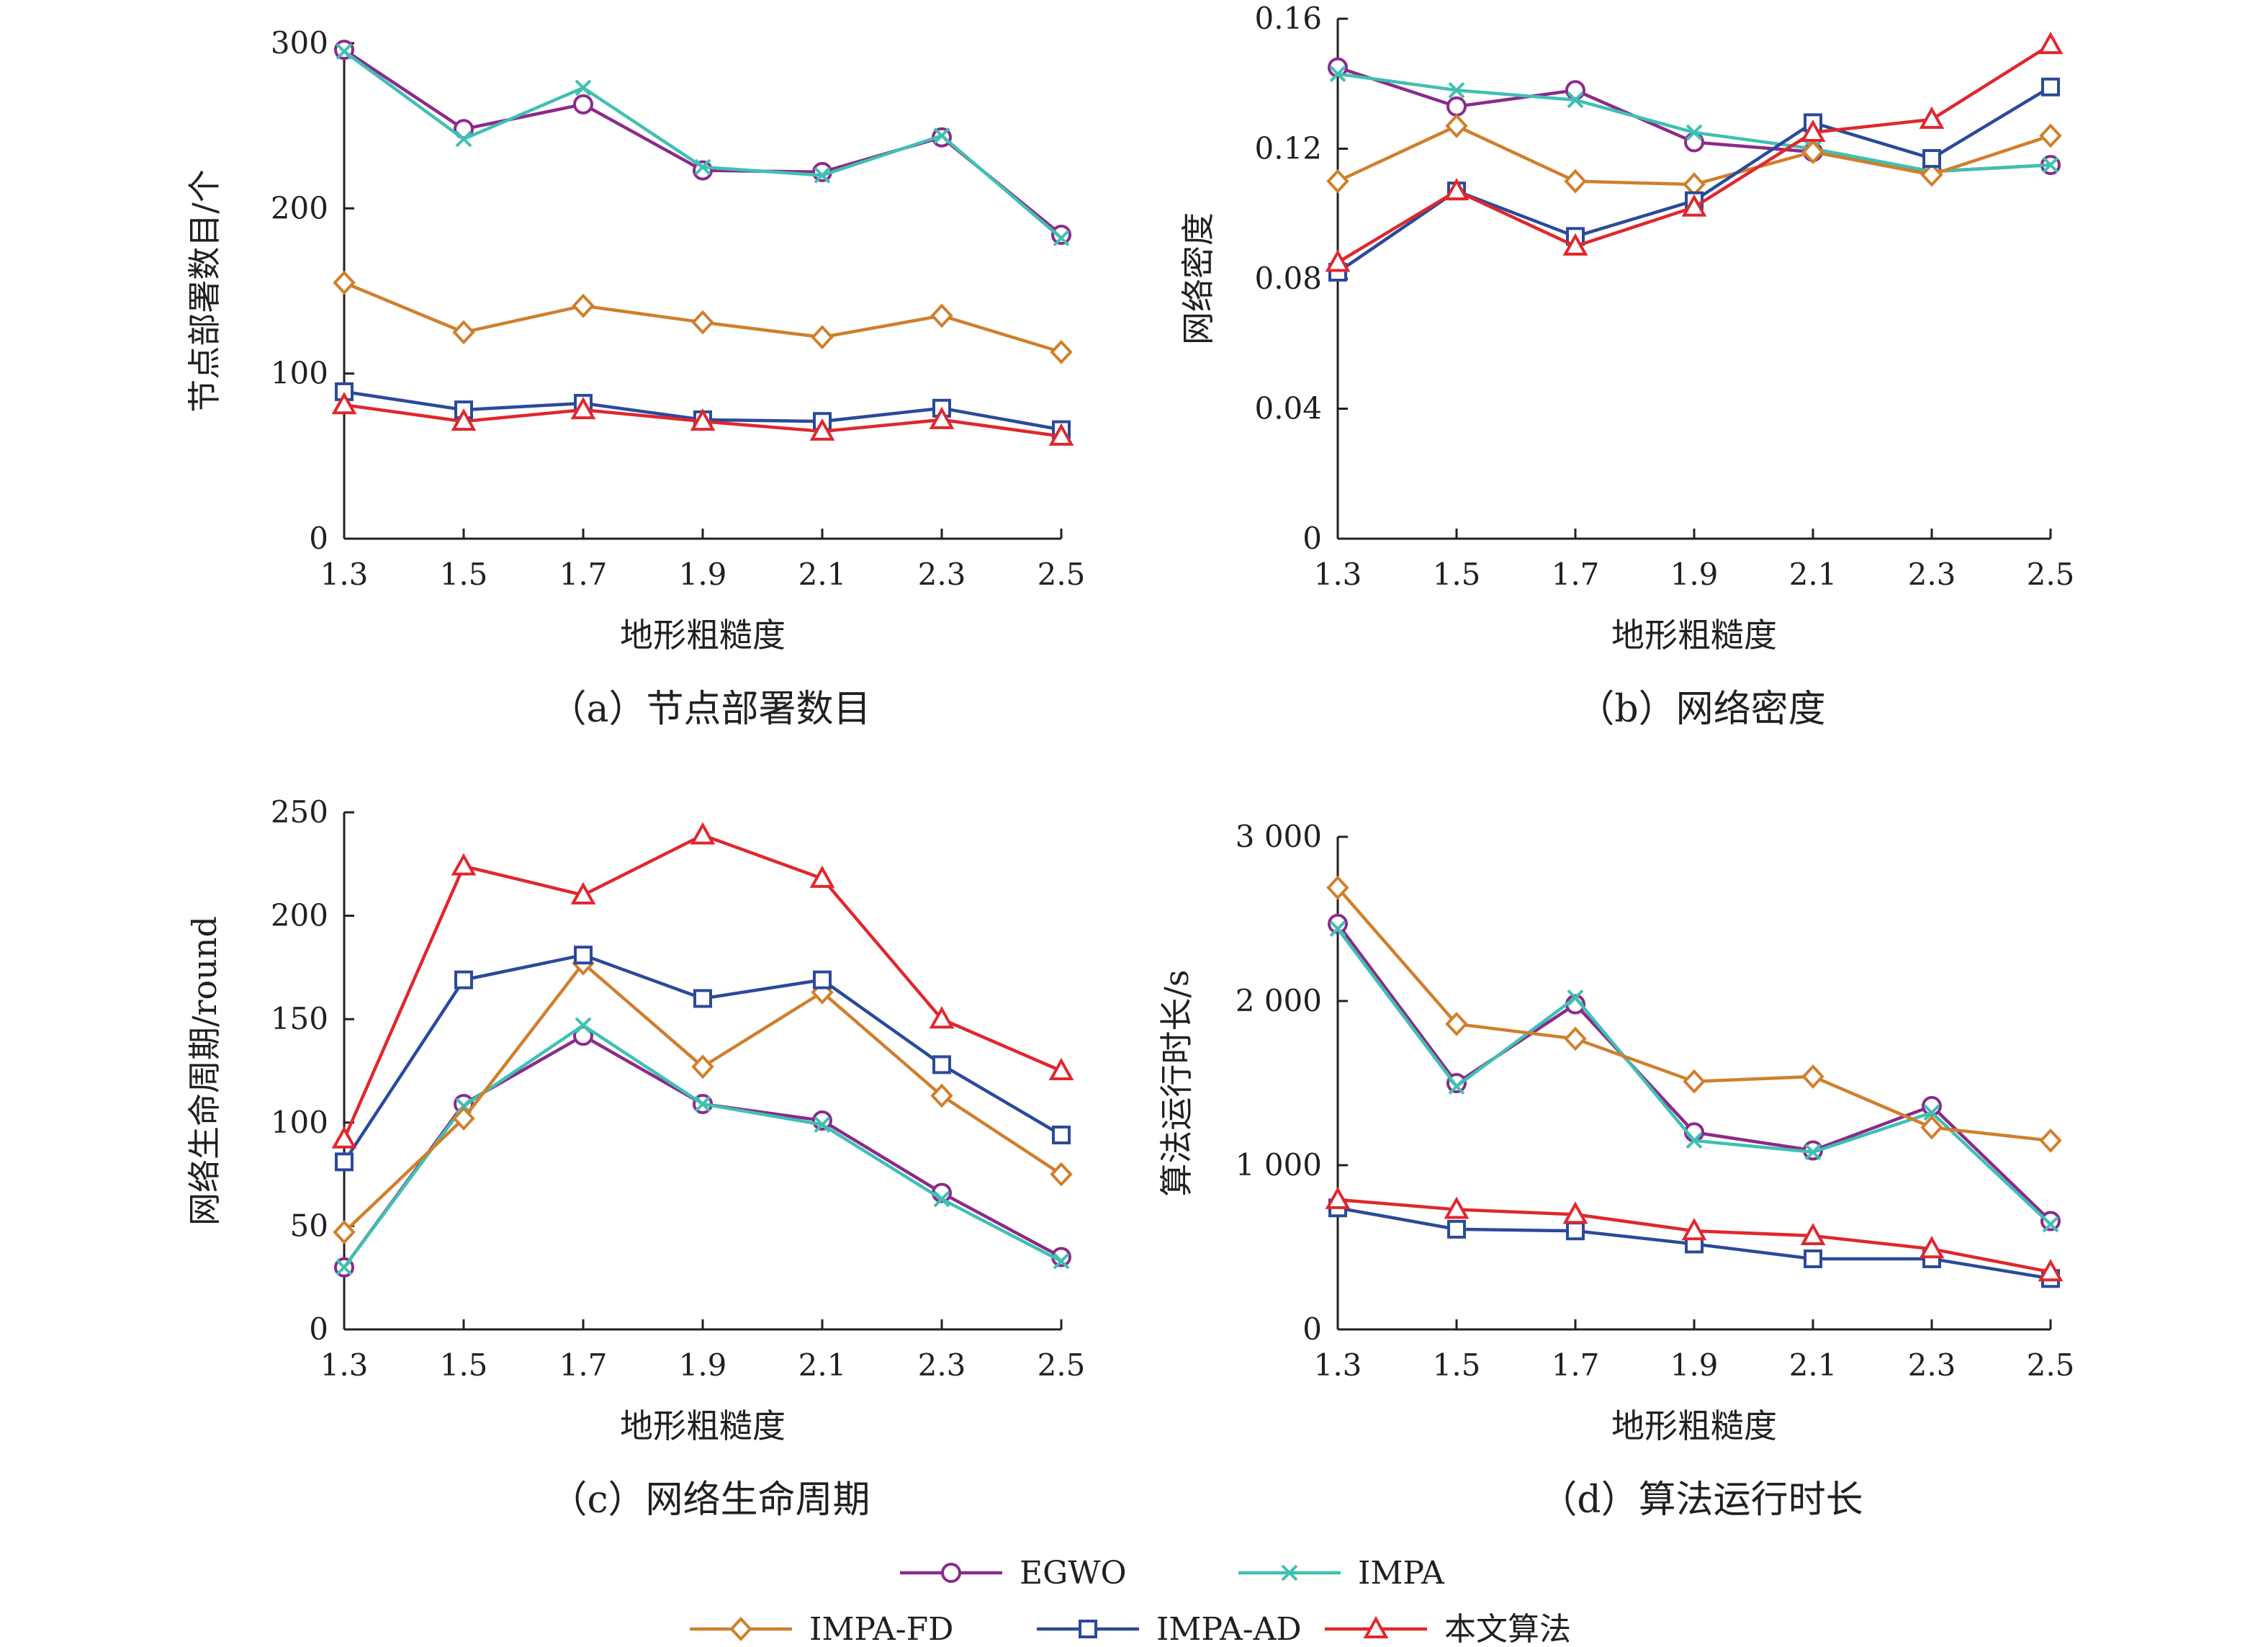  What do you see at coordinates (1130, 1601) in the screenshot?
I see `legend: EGWO IMPA IMPA-FD IMPA-AD 本文算法` at bounding box center [1130, 1601].